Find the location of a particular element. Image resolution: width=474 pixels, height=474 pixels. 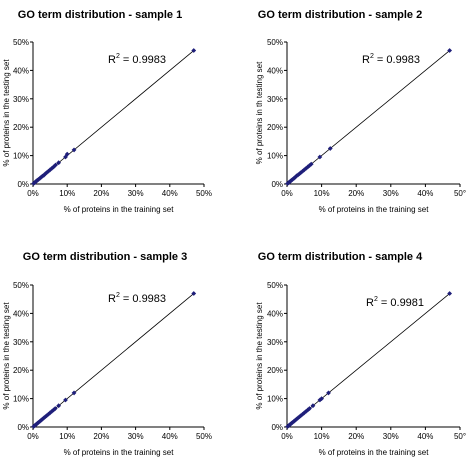

x-tick-label: 50% is located at coordinates (204, 193).